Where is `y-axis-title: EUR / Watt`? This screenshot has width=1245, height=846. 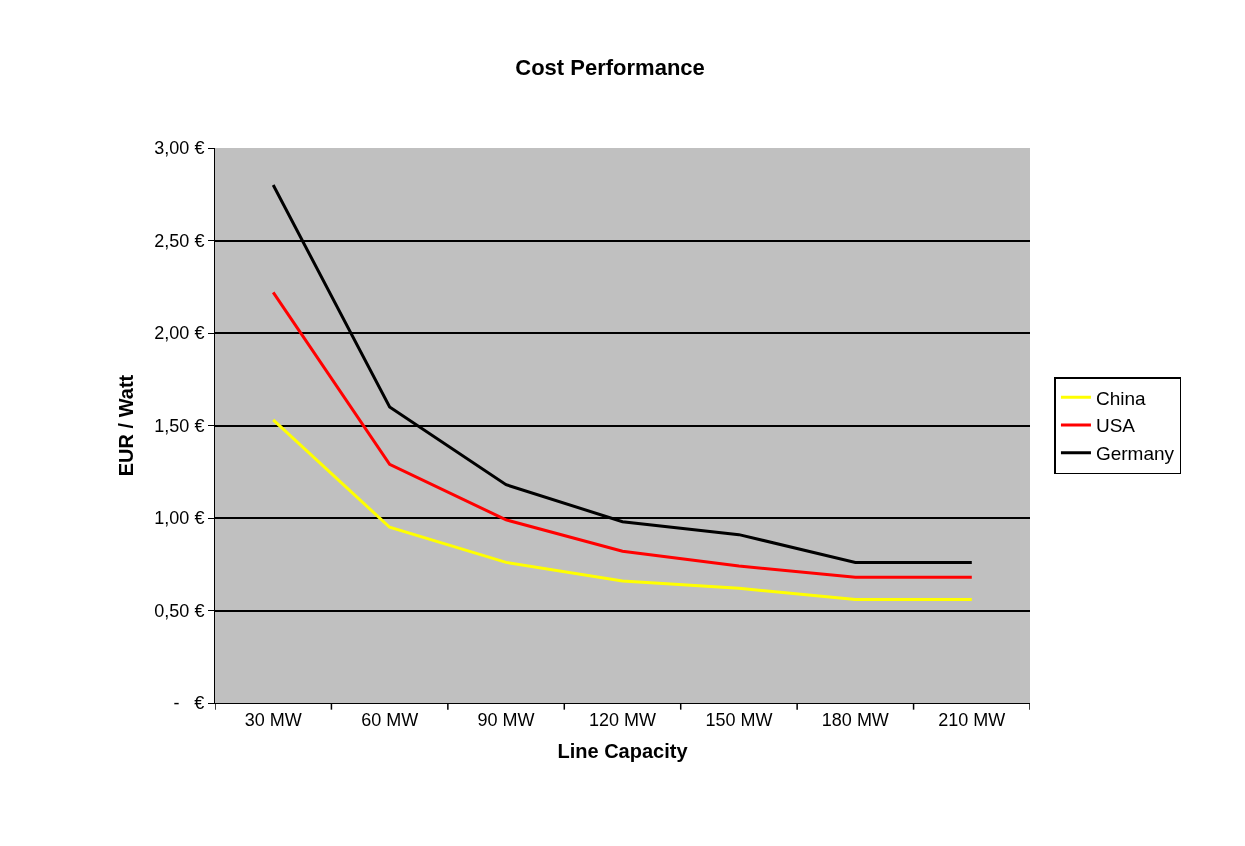 y-axis-title: EUR / Watt is located at coordinates (125, 425).